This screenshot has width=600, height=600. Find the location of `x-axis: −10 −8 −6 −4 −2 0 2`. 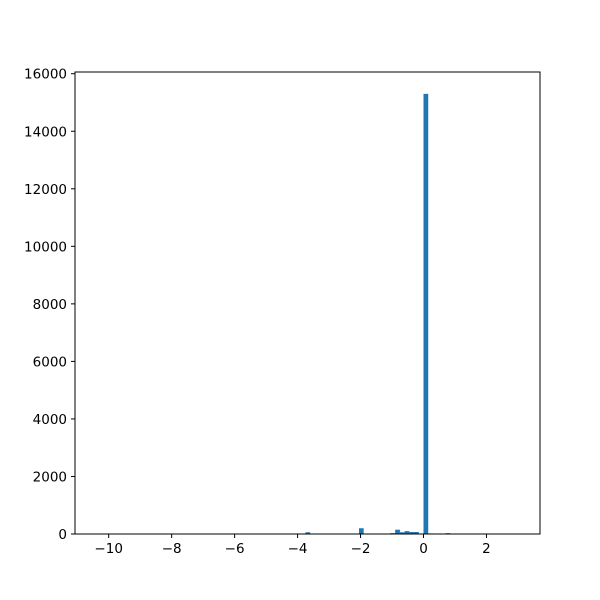

x-axis: −10 −8 −6 −4 −2 0 2 is located at coordinates (292, 545).